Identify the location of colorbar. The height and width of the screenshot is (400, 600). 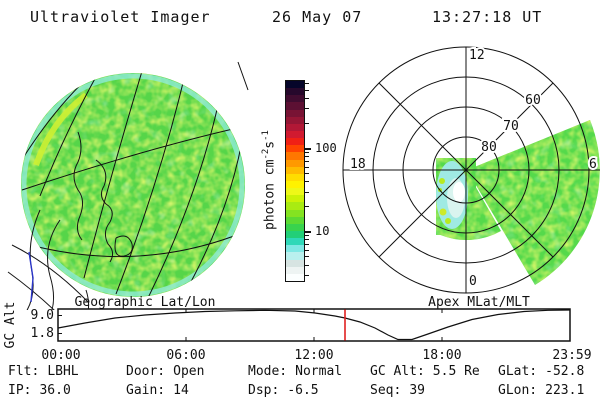
(295, 181).